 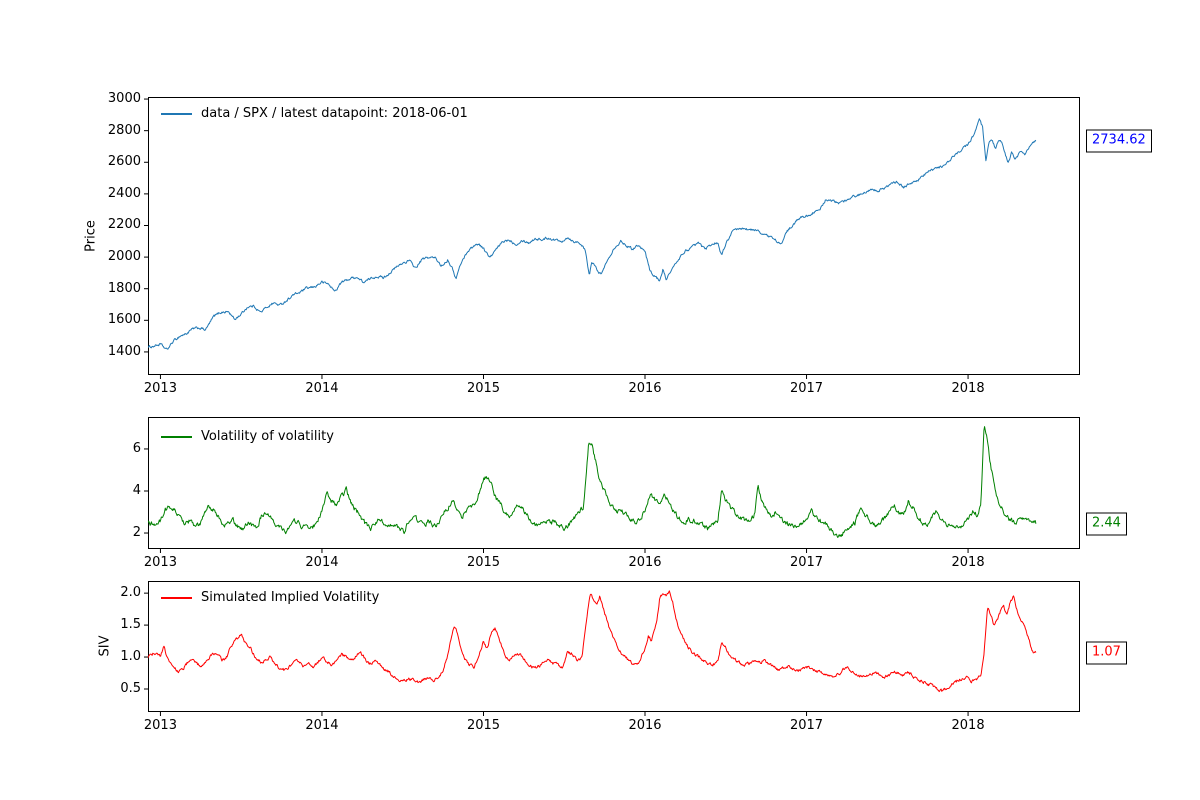 What do you see at coordinates (136, 448) in the screenshot?
I see `y-tick-label: 6` at bounding box center [136, 448].